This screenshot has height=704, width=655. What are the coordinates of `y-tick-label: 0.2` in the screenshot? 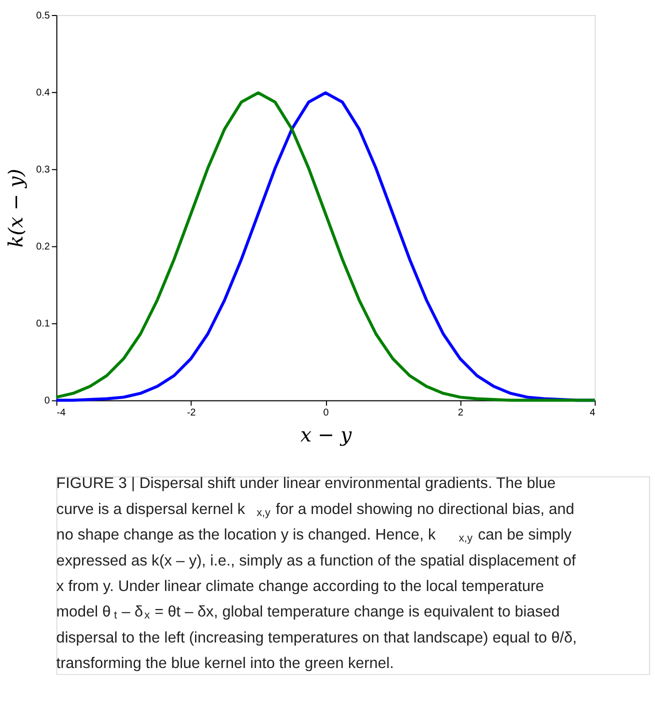 It's located at (43, 247).